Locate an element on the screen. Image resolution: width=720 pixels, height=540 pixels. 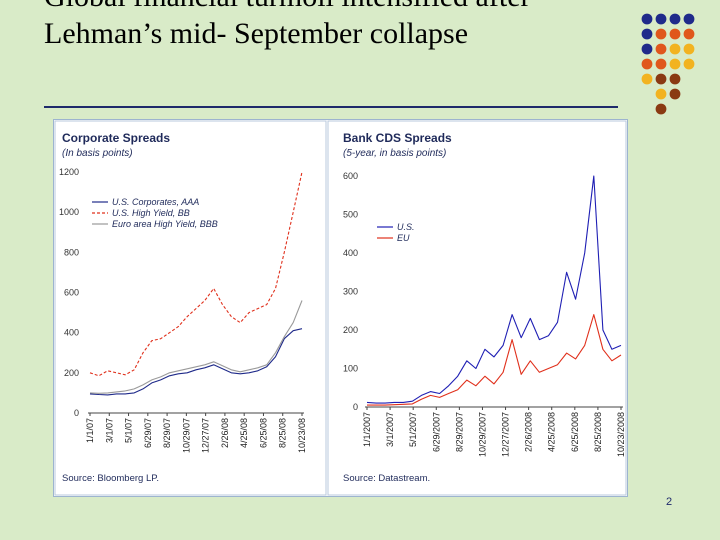
x-tick-label: 4/25/08 is located at coordinates (244, 433).